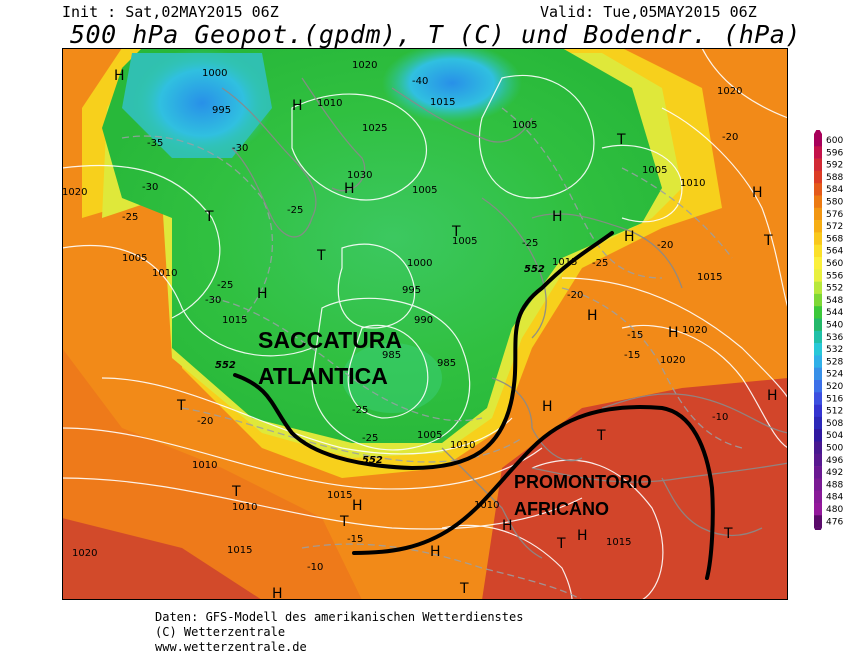 Image resolution: width=850 pixels, height=657 pixels. Describe the element at coordinates (214, 73) in the screenshot. I see `pressure-label: 1000` at that location.